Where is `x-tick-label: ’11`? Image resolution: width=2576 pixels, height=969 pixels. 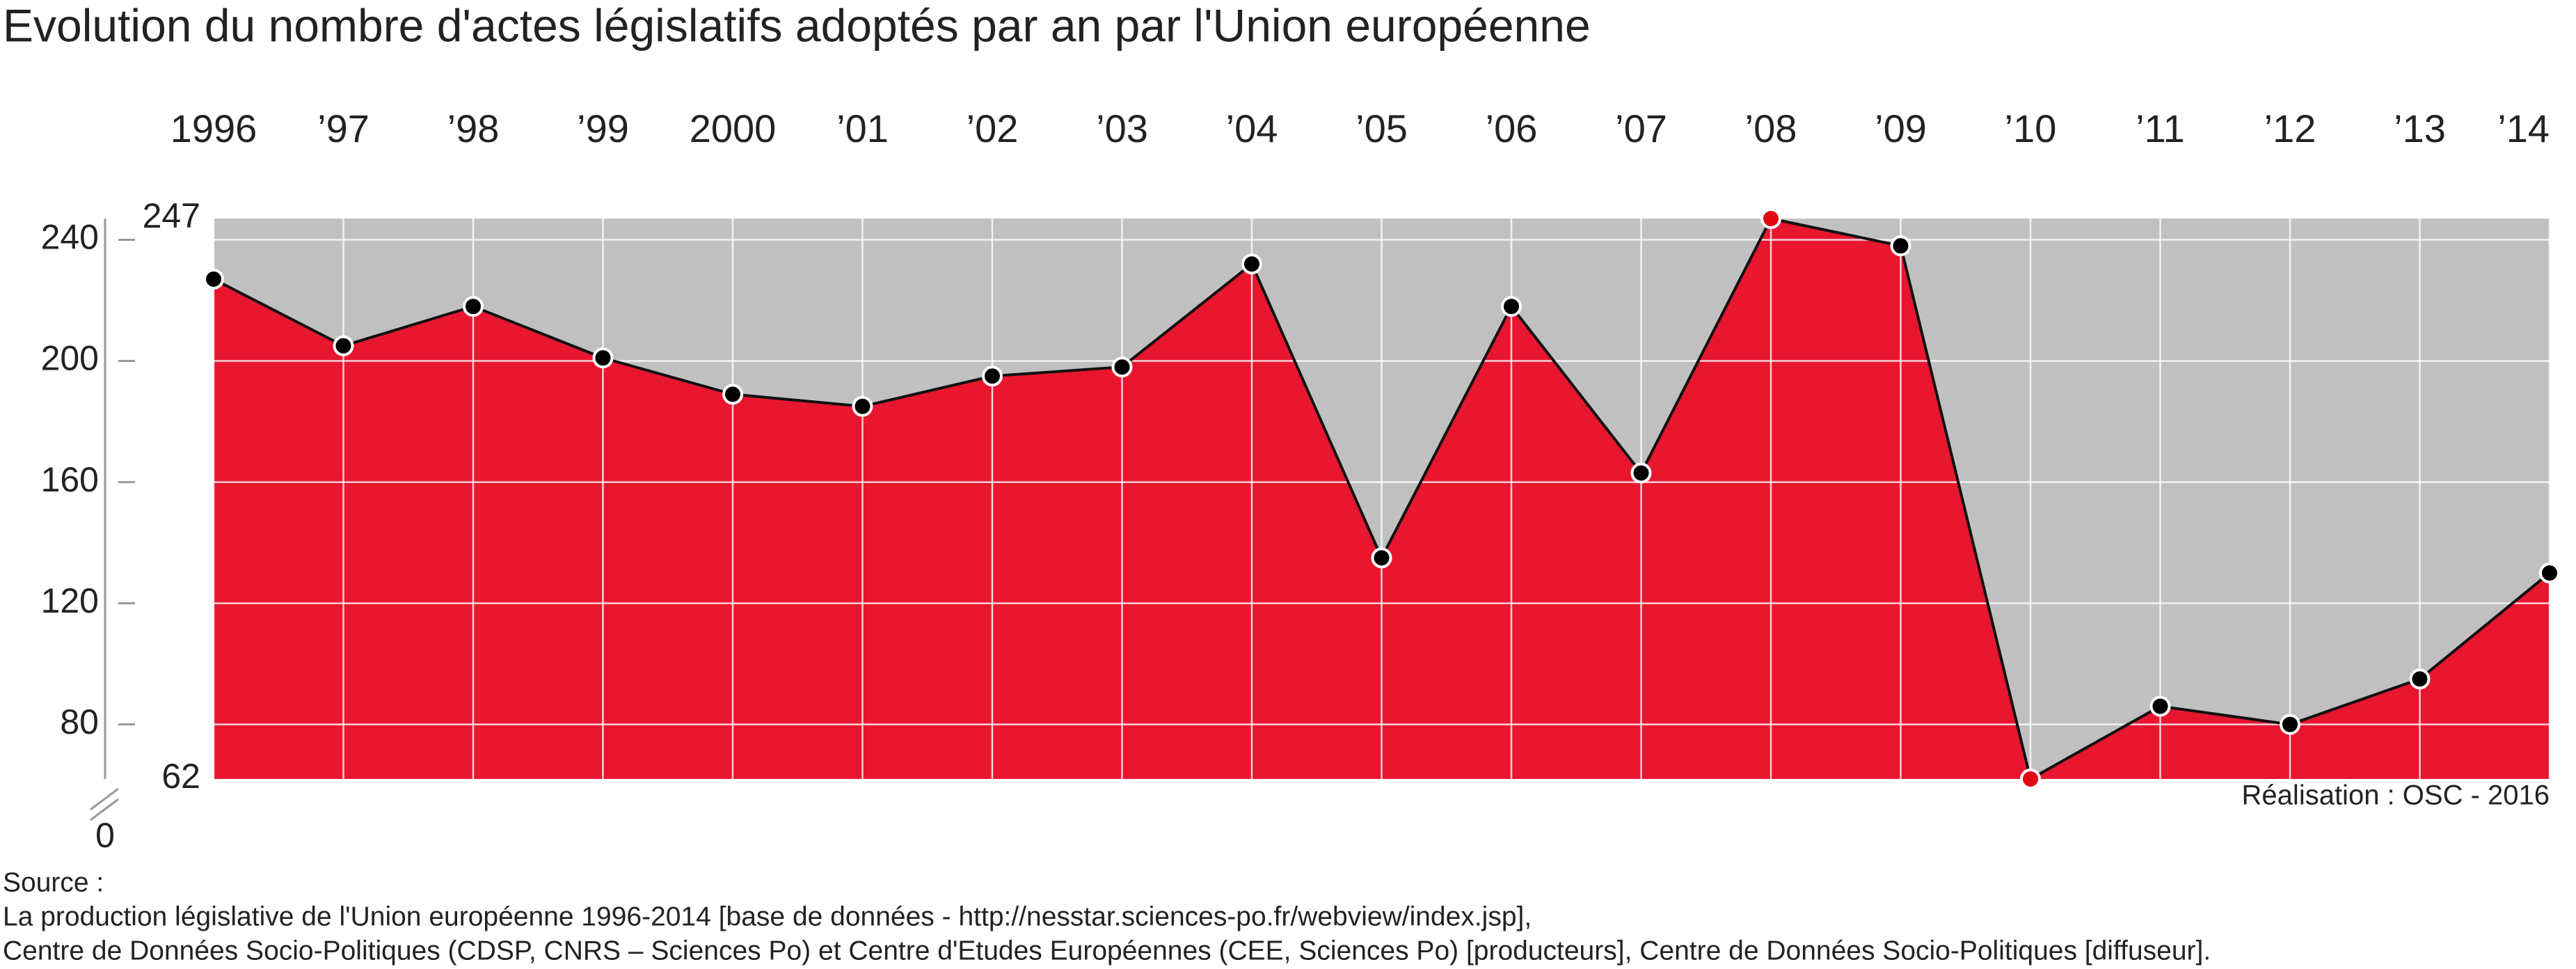 x-tick-label: ’11 is located at coordinates (2160, 128).